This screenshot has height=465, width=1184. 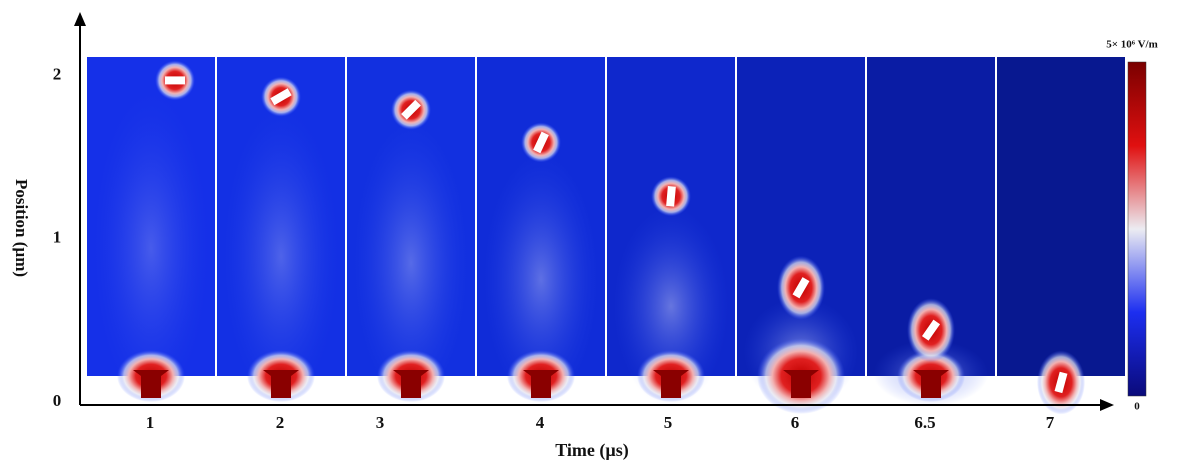 I want to click on x-arrow, so click(x=1107, y=405).